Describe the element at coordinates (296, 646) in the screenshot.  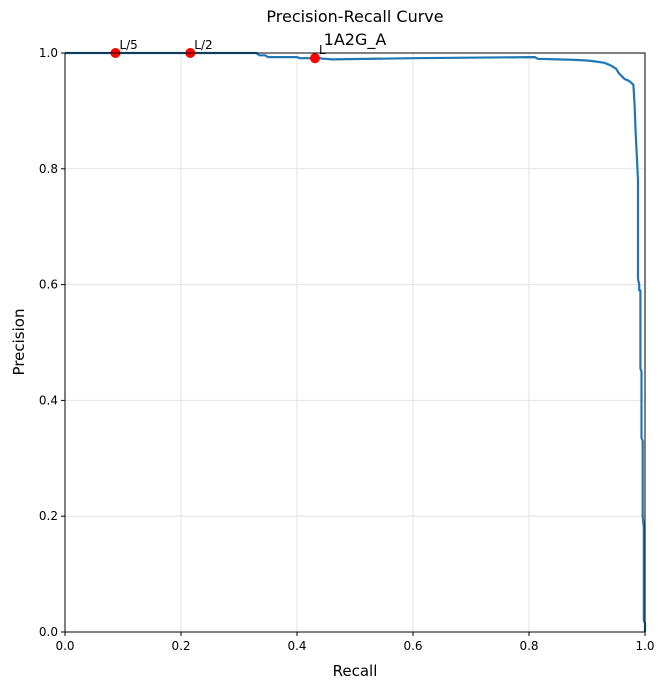
I see `x-tick-label: 0.4` at that location.